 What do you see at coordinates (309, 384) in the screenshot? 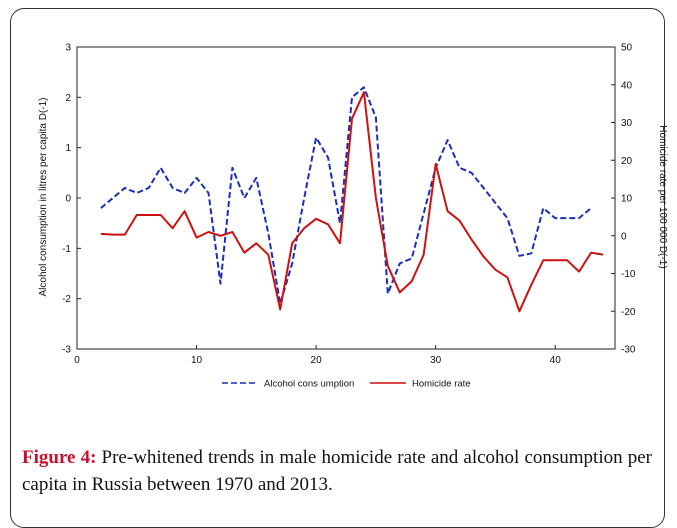
I see `legend-entry: Alcohol cons umption` at bounding box center [309, 384].